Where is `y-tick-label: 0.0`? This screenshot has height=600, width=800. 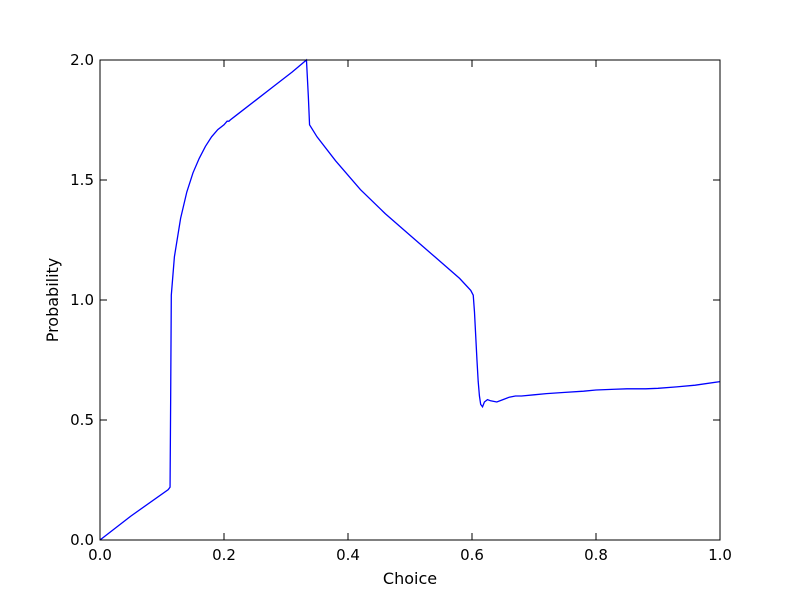 y-tick-label: 0.0 is located at coordinates (82, 540).